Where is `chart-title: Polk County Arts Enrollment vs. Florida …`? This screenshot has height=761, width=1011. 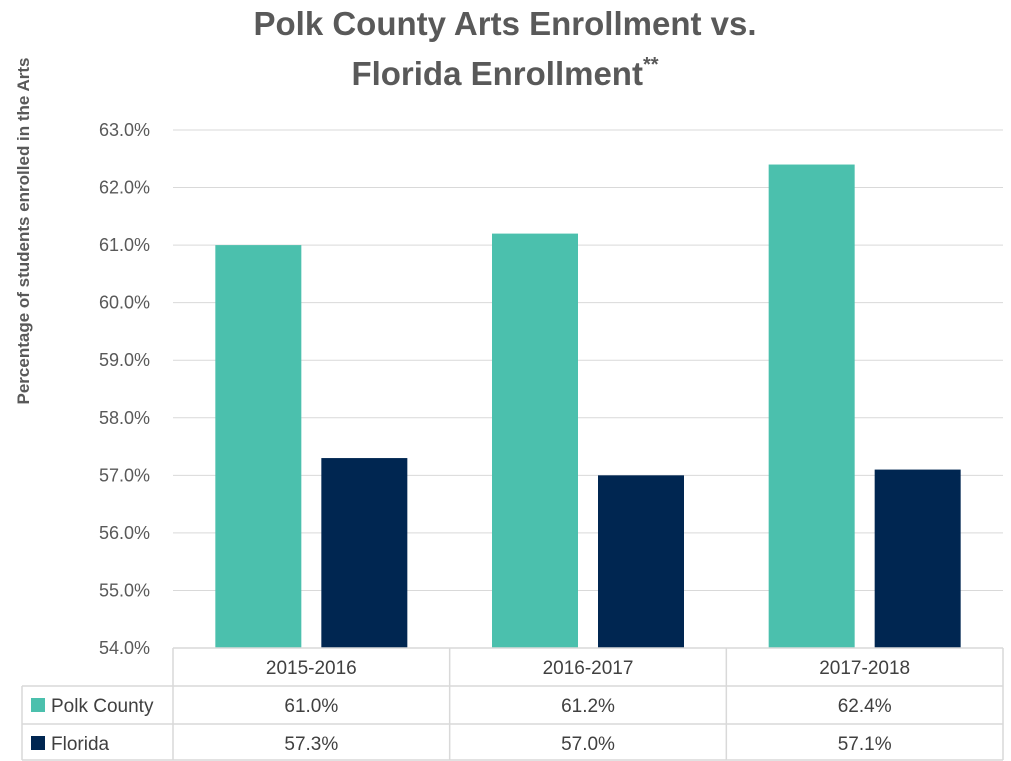 chart-title: Polk County Arts Enrollment vs. Florida … is located at coordinates (504, 48).